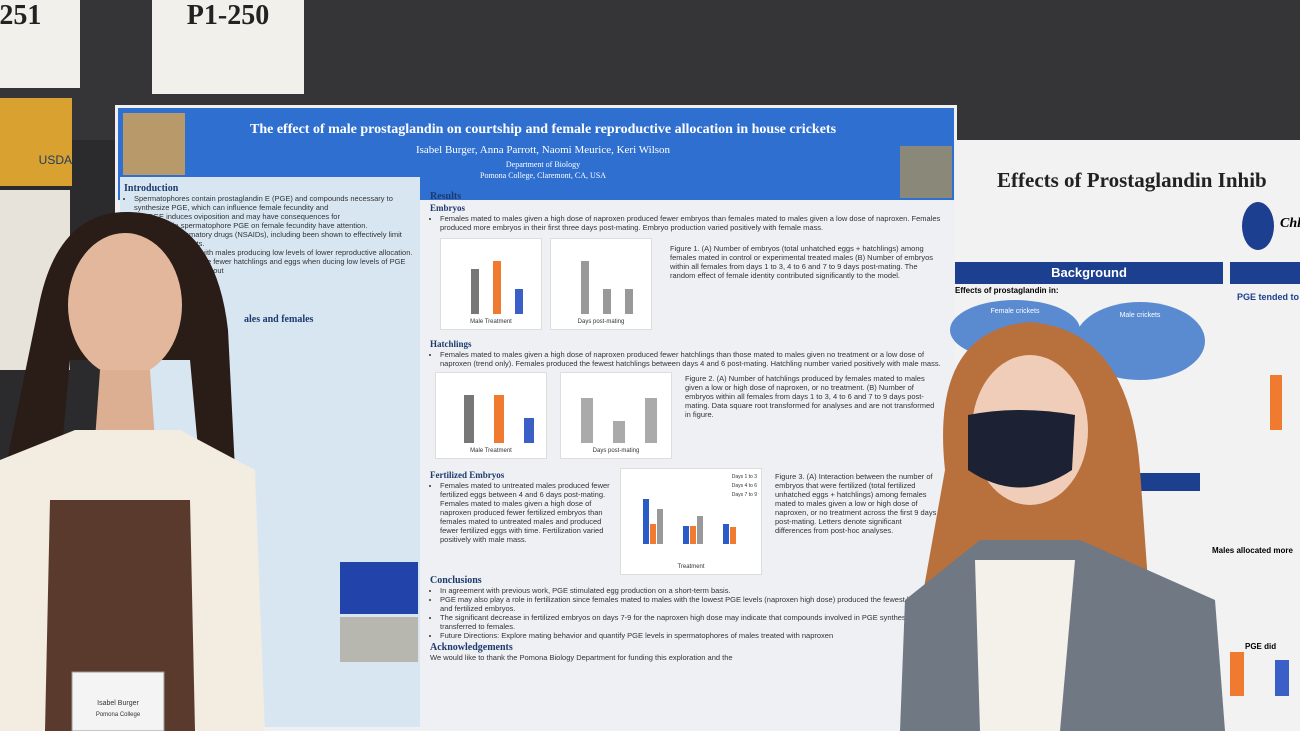 The width and height of the screenshot is (1300, 731). What do you see at coordinates (1089, 273) in the screenshot?
I see `section-header: Background` at bounding box center [1089, 273].